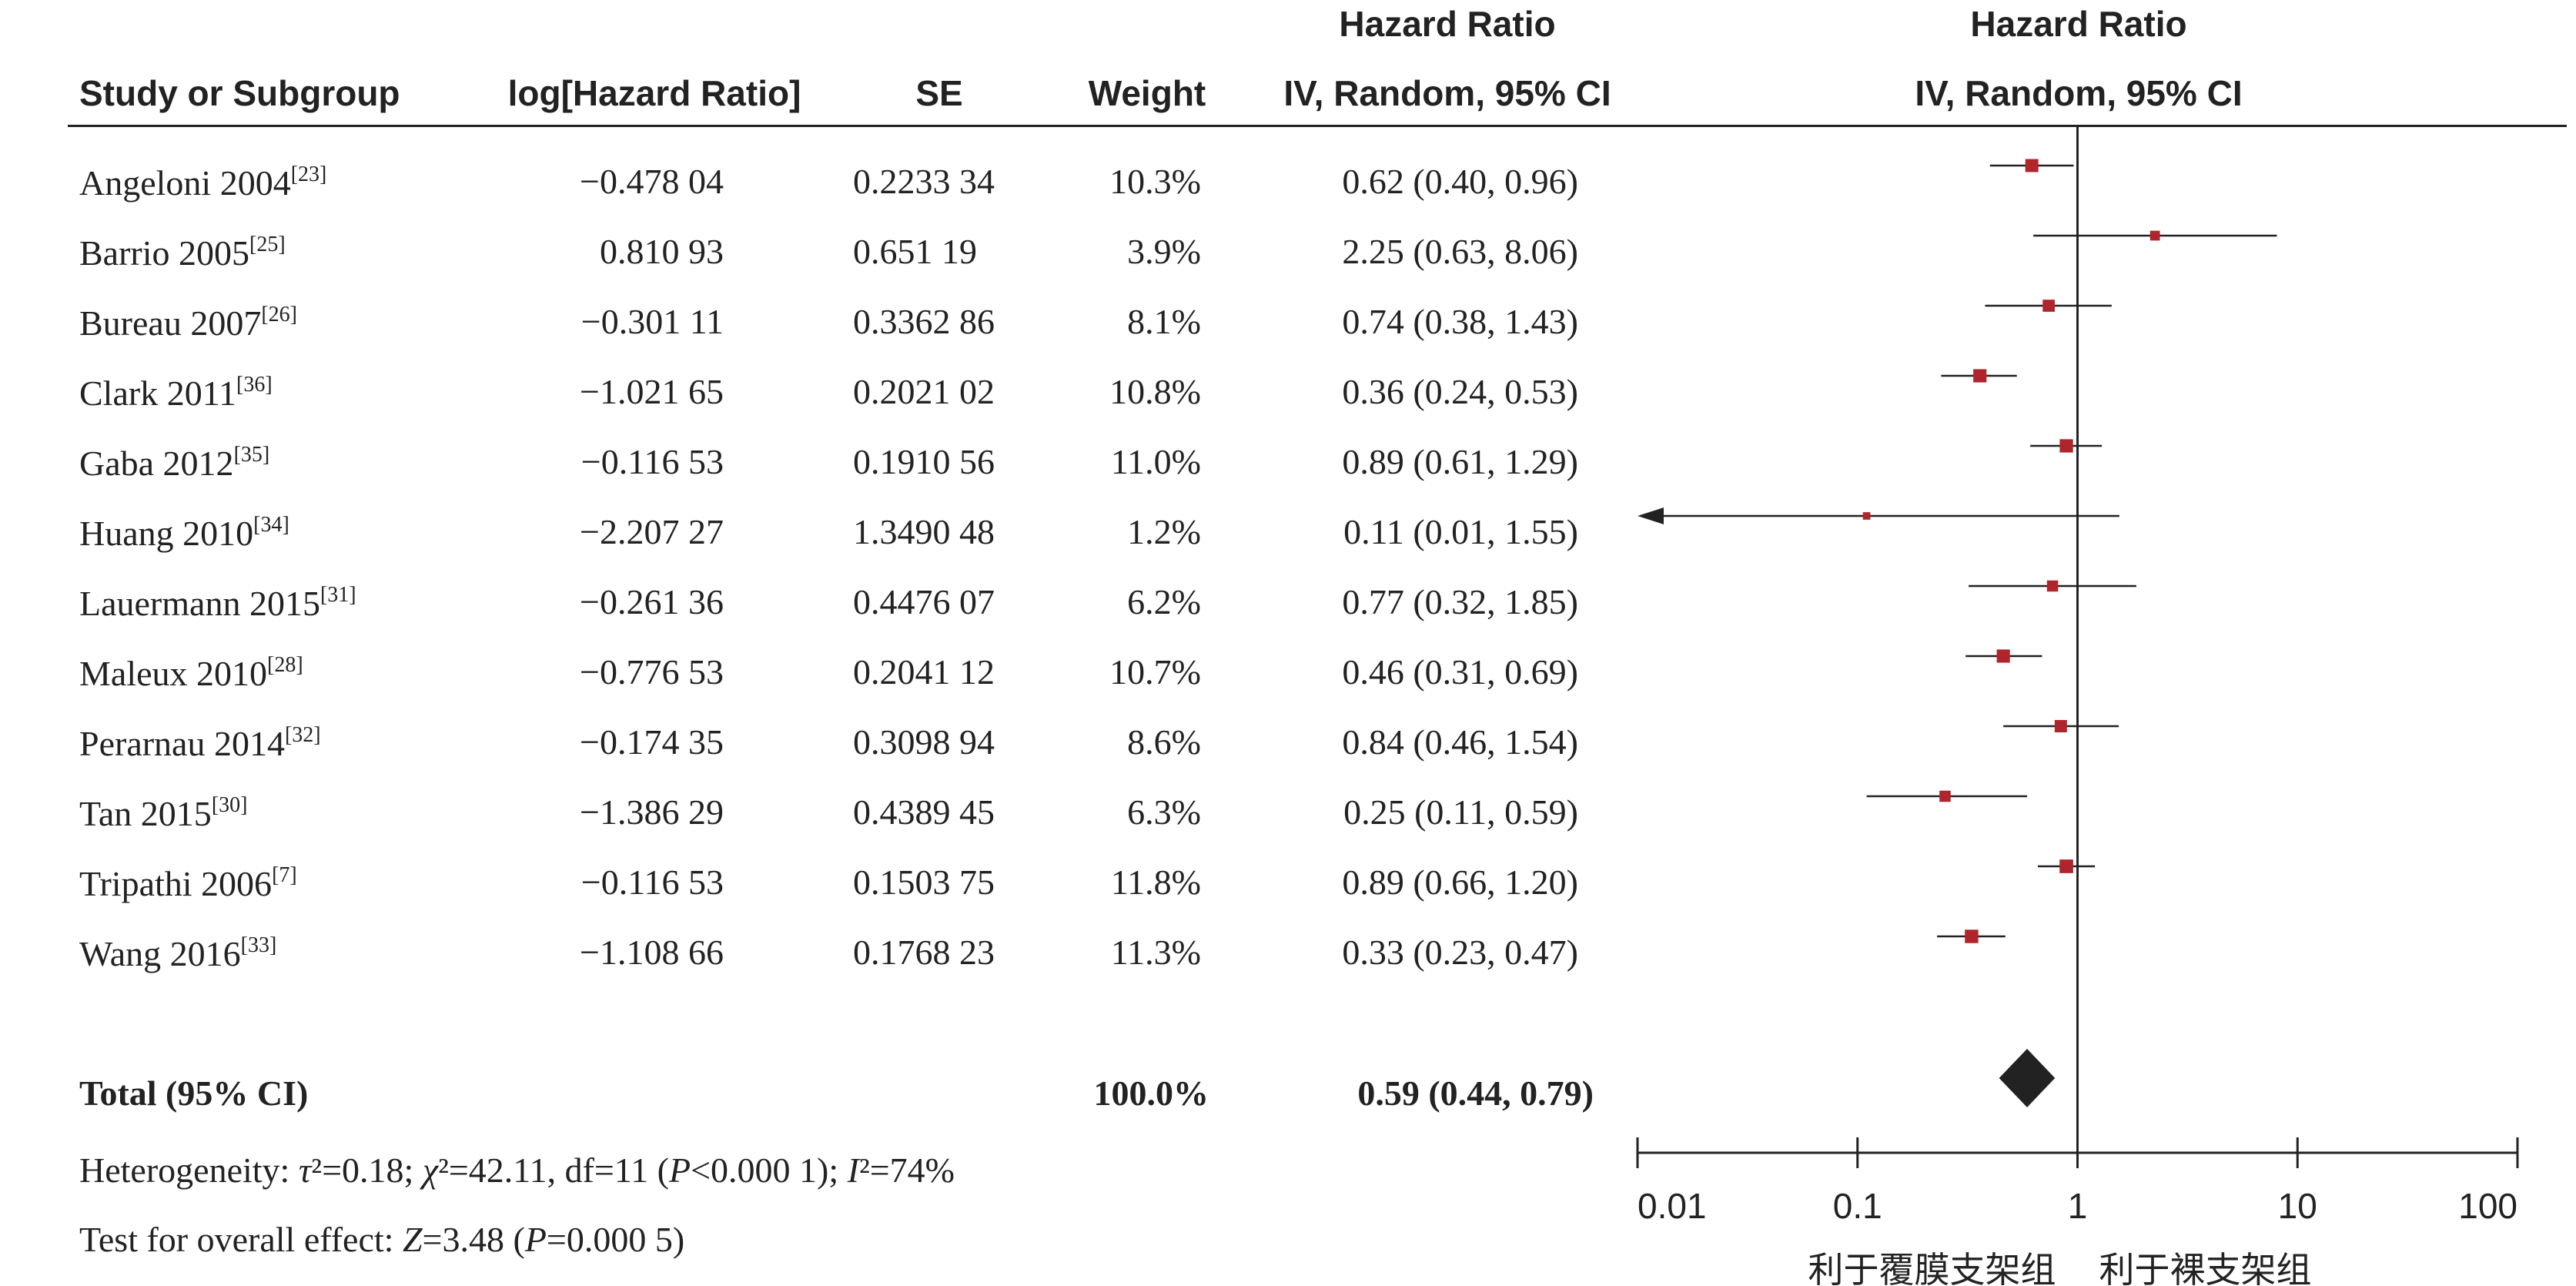 This screenshot has width=2576, height=1286. What do you see at coordinates (2079, 93) in the screenshot?
I see `header-plot-method: IV, Random, 95% CI` at bounding box center [2079, 93].